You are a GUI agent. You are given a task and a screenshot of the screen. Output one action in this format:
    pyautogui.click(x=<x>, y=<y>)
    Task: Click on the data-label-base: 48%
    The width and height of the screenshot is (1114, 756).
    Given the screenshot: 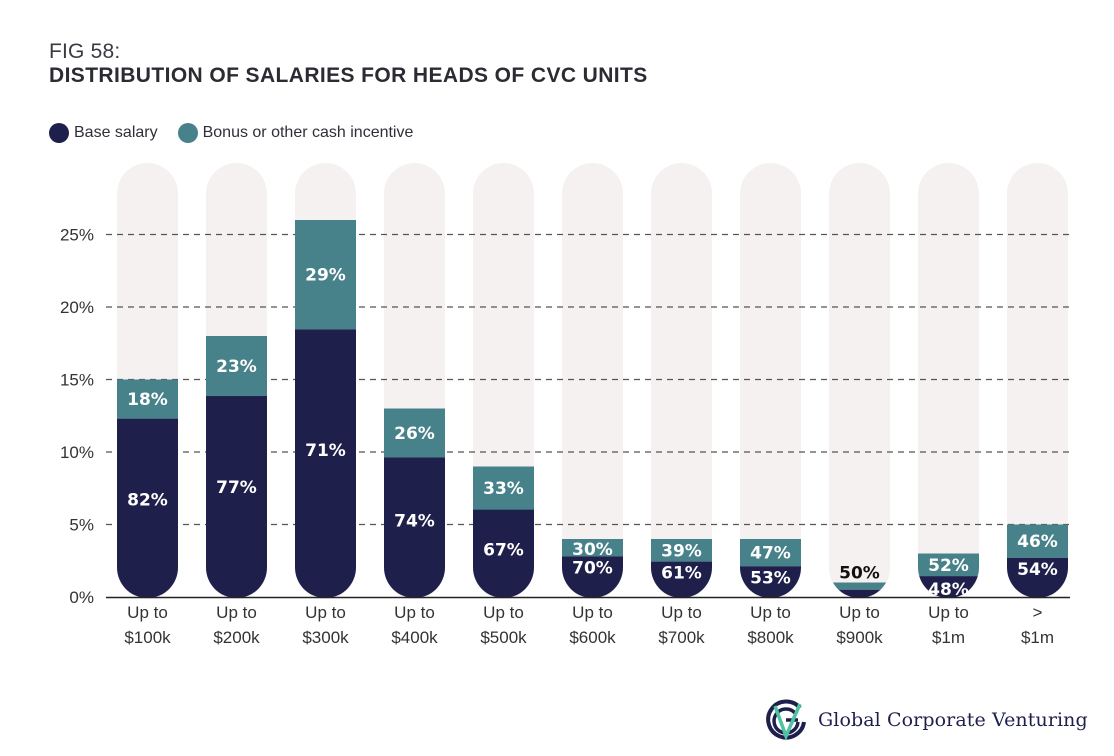 What is the action you would take?
    pyautogui.click(x=948, y=590)
    